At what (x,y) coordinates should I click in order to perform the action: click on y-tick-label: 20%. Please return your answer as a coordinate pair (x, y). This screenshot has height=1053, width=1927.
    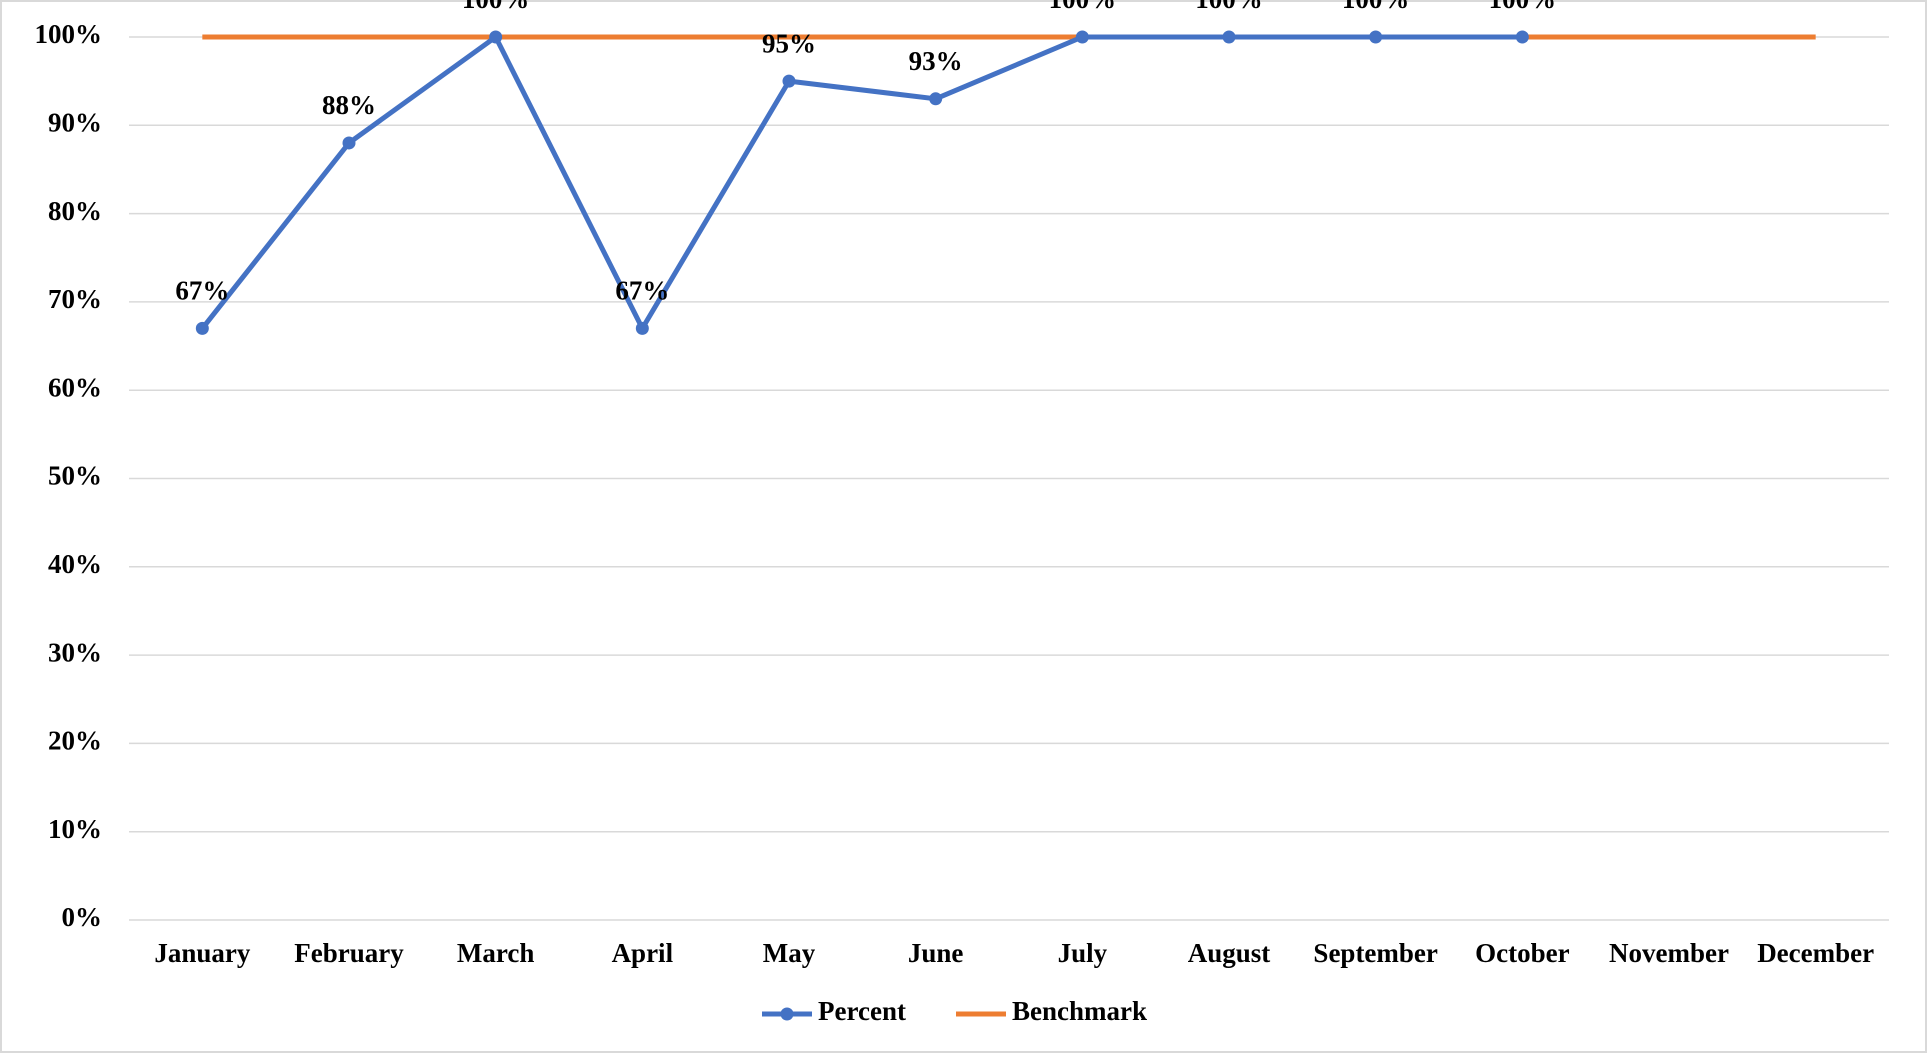
    Looking at the image, I should click on (75, 741).